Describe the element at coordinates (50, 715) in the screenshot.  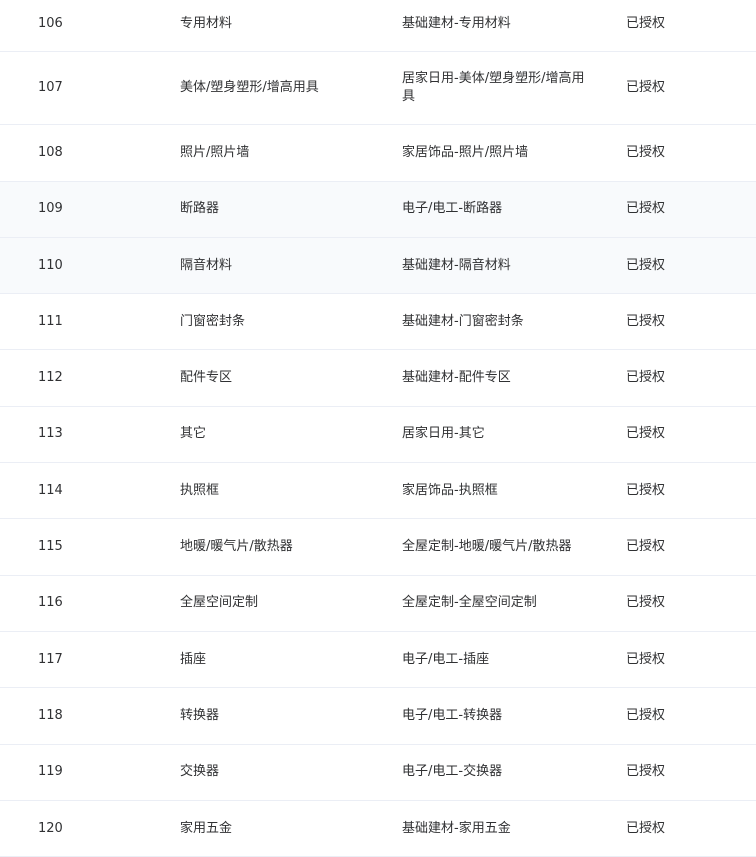
I see `id-cell: 118` at that location.